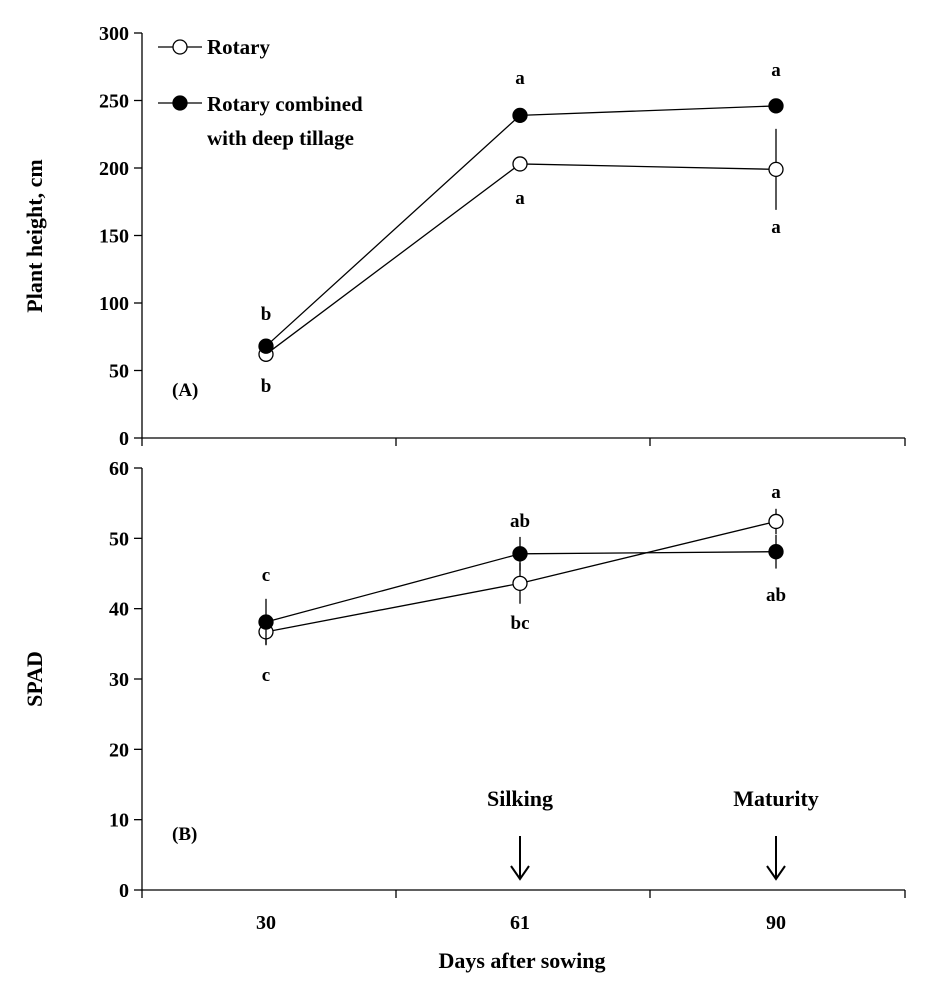  What do you see at coordinates (185, 390) in the screenshot?
I see `panel-a-label: (A)` at bounding box center [185, 390].